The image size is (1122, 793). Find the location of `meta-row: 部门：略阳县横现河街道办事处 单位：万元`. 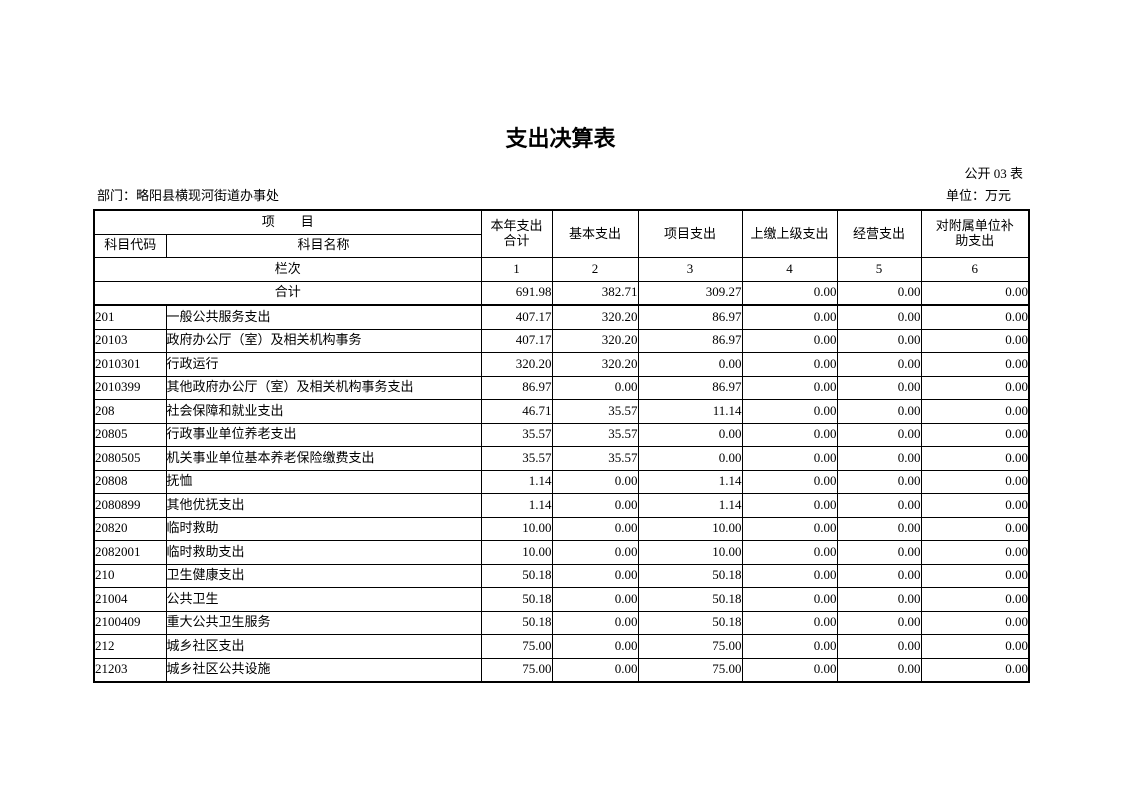

meta-row: 部门：略阳县横现河街道办事处 单位：万元 is located at coordinates (560, 196).